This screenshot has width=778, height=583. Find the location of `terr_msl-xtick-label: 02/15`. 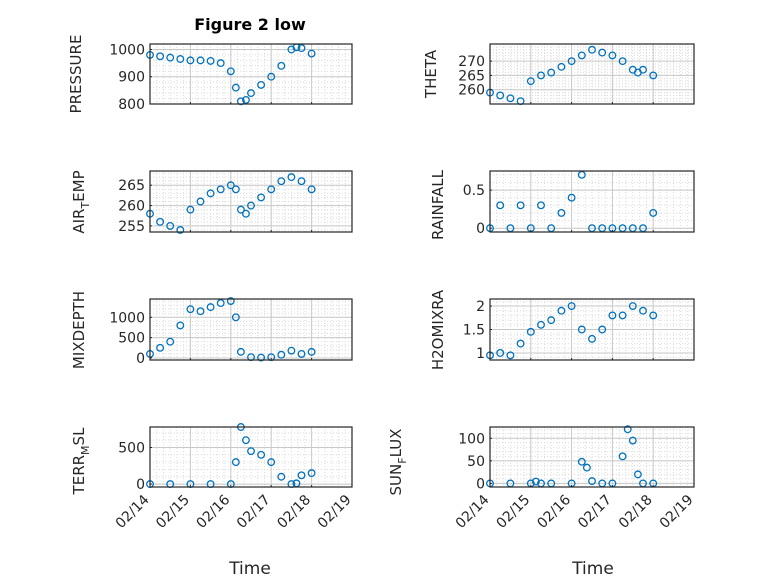

terr_msl-xtick-label: 02/15 is located at coordinates (173, 512).